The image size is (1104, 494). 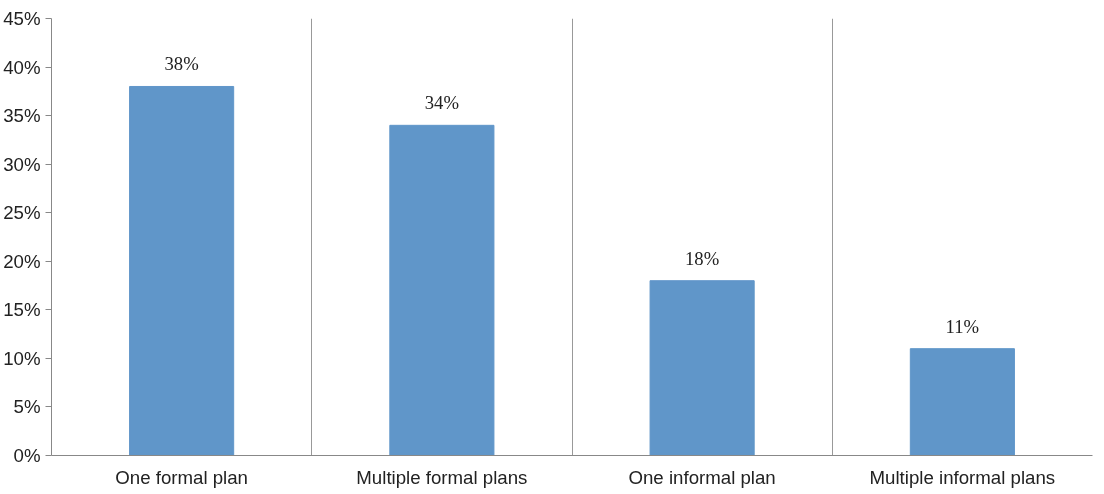 I want to click on data-label: 34%, so click(x=441, y=103).